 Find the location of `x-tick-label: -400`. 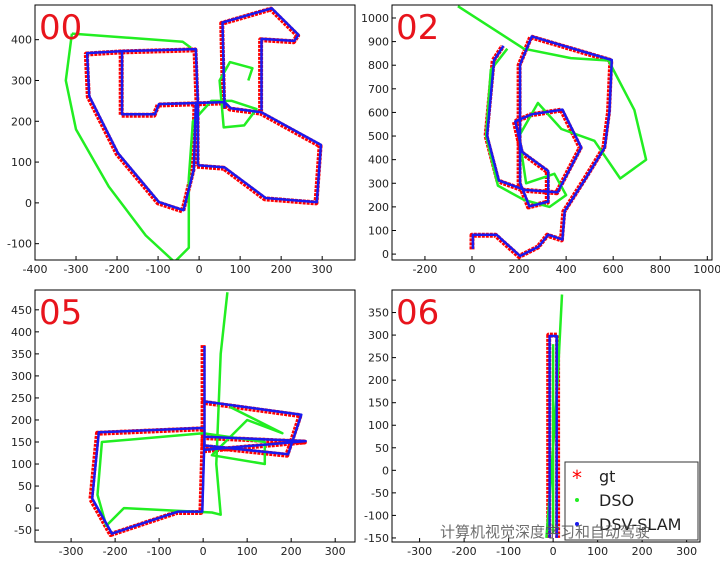

x-tick-label: -400 is located at coordinates (35, 269).